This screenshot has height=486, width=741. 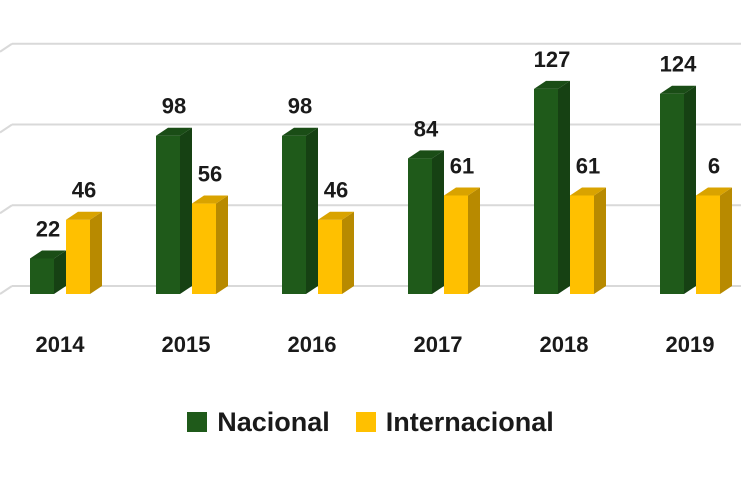 I want to click on bar-side-internacional-2015, so click(x=222, y=244).